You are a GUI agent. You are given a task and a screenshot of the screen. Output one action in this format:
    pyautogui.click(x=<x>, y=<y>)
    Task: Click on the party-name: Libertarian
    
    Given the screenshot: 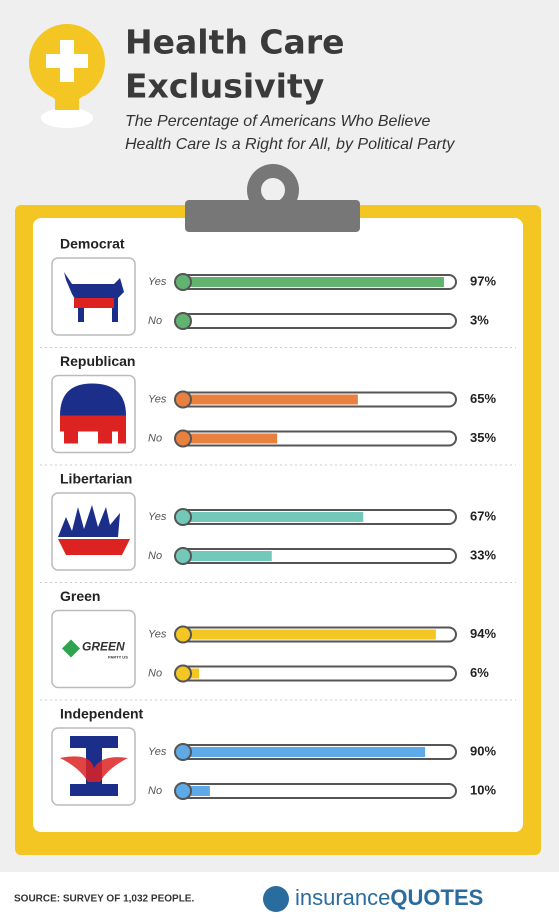 What is the action you would take?
    pyautogui.click(x=96, y=479)
    